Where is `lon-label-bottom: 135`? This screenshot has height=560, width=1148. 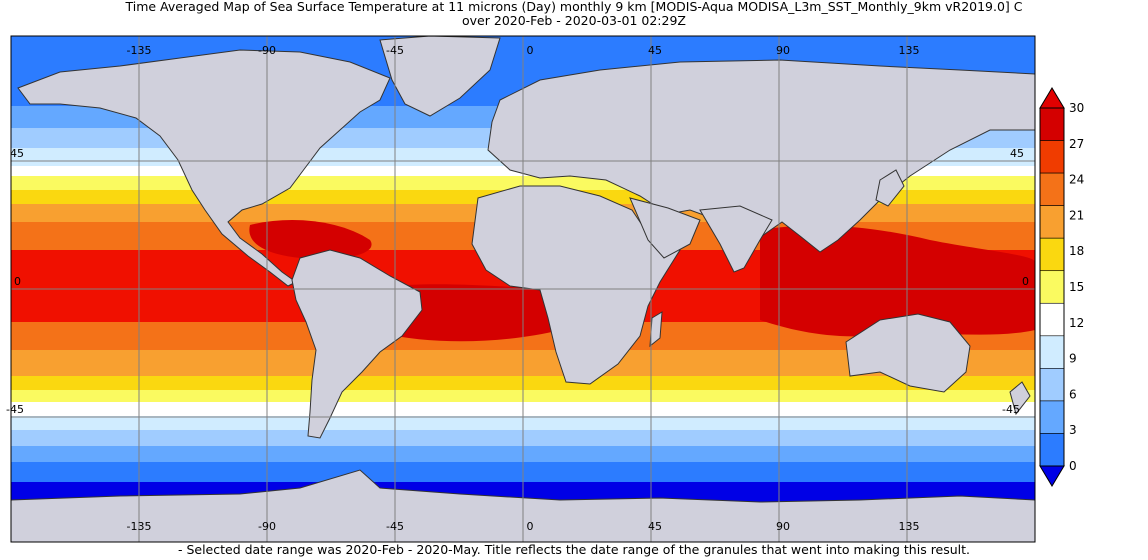 lon-label-bottom: 135 is located at coordinates (909, 526).